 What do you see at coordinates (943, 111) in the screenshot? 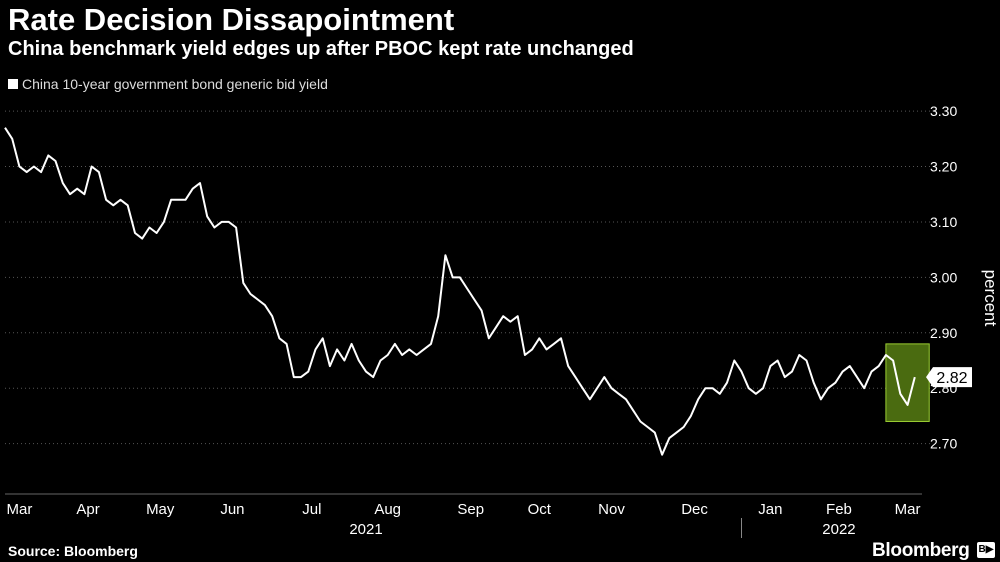
I see `y-tick-label: 3.30` at bounding box center [943, 111].